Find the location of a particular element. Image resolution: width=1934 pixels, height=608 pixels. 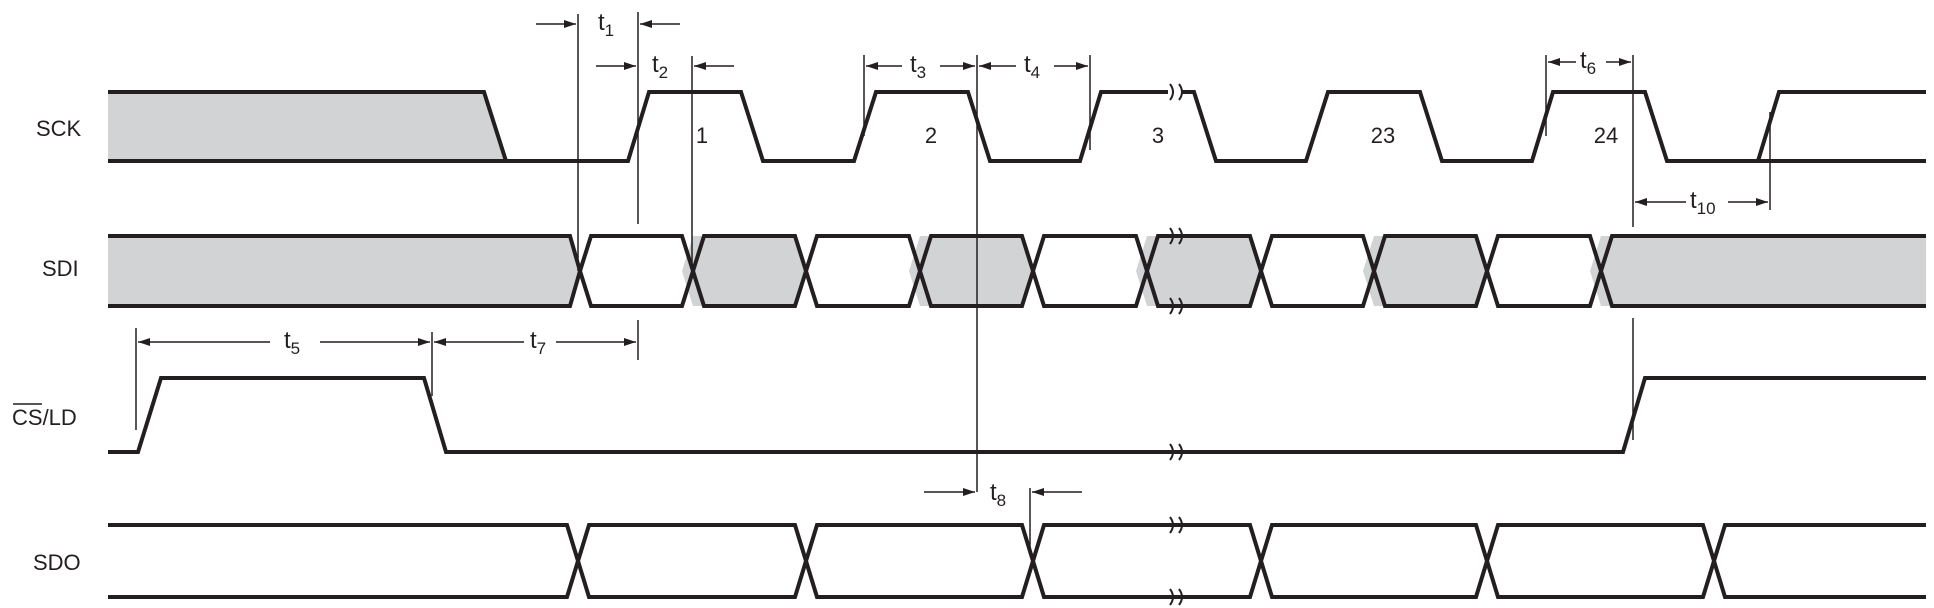

sdi-dont-care-start is located at coordinates (344, 271).